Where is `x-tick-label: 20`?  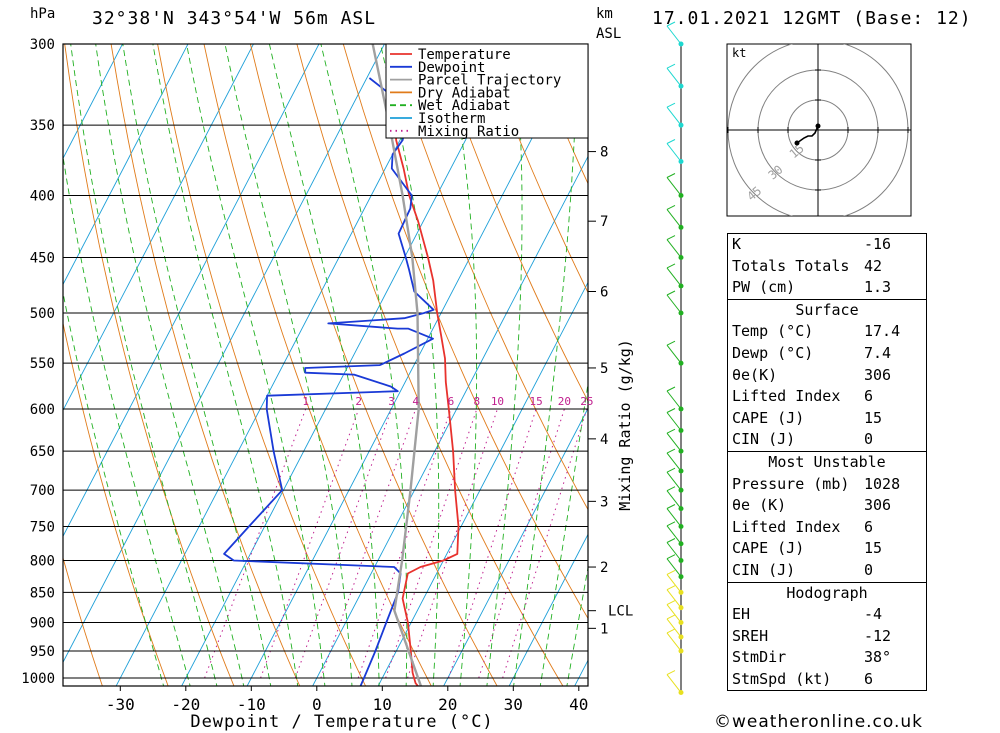
x-tick-label: 20 is located at coordinates (447, 704).